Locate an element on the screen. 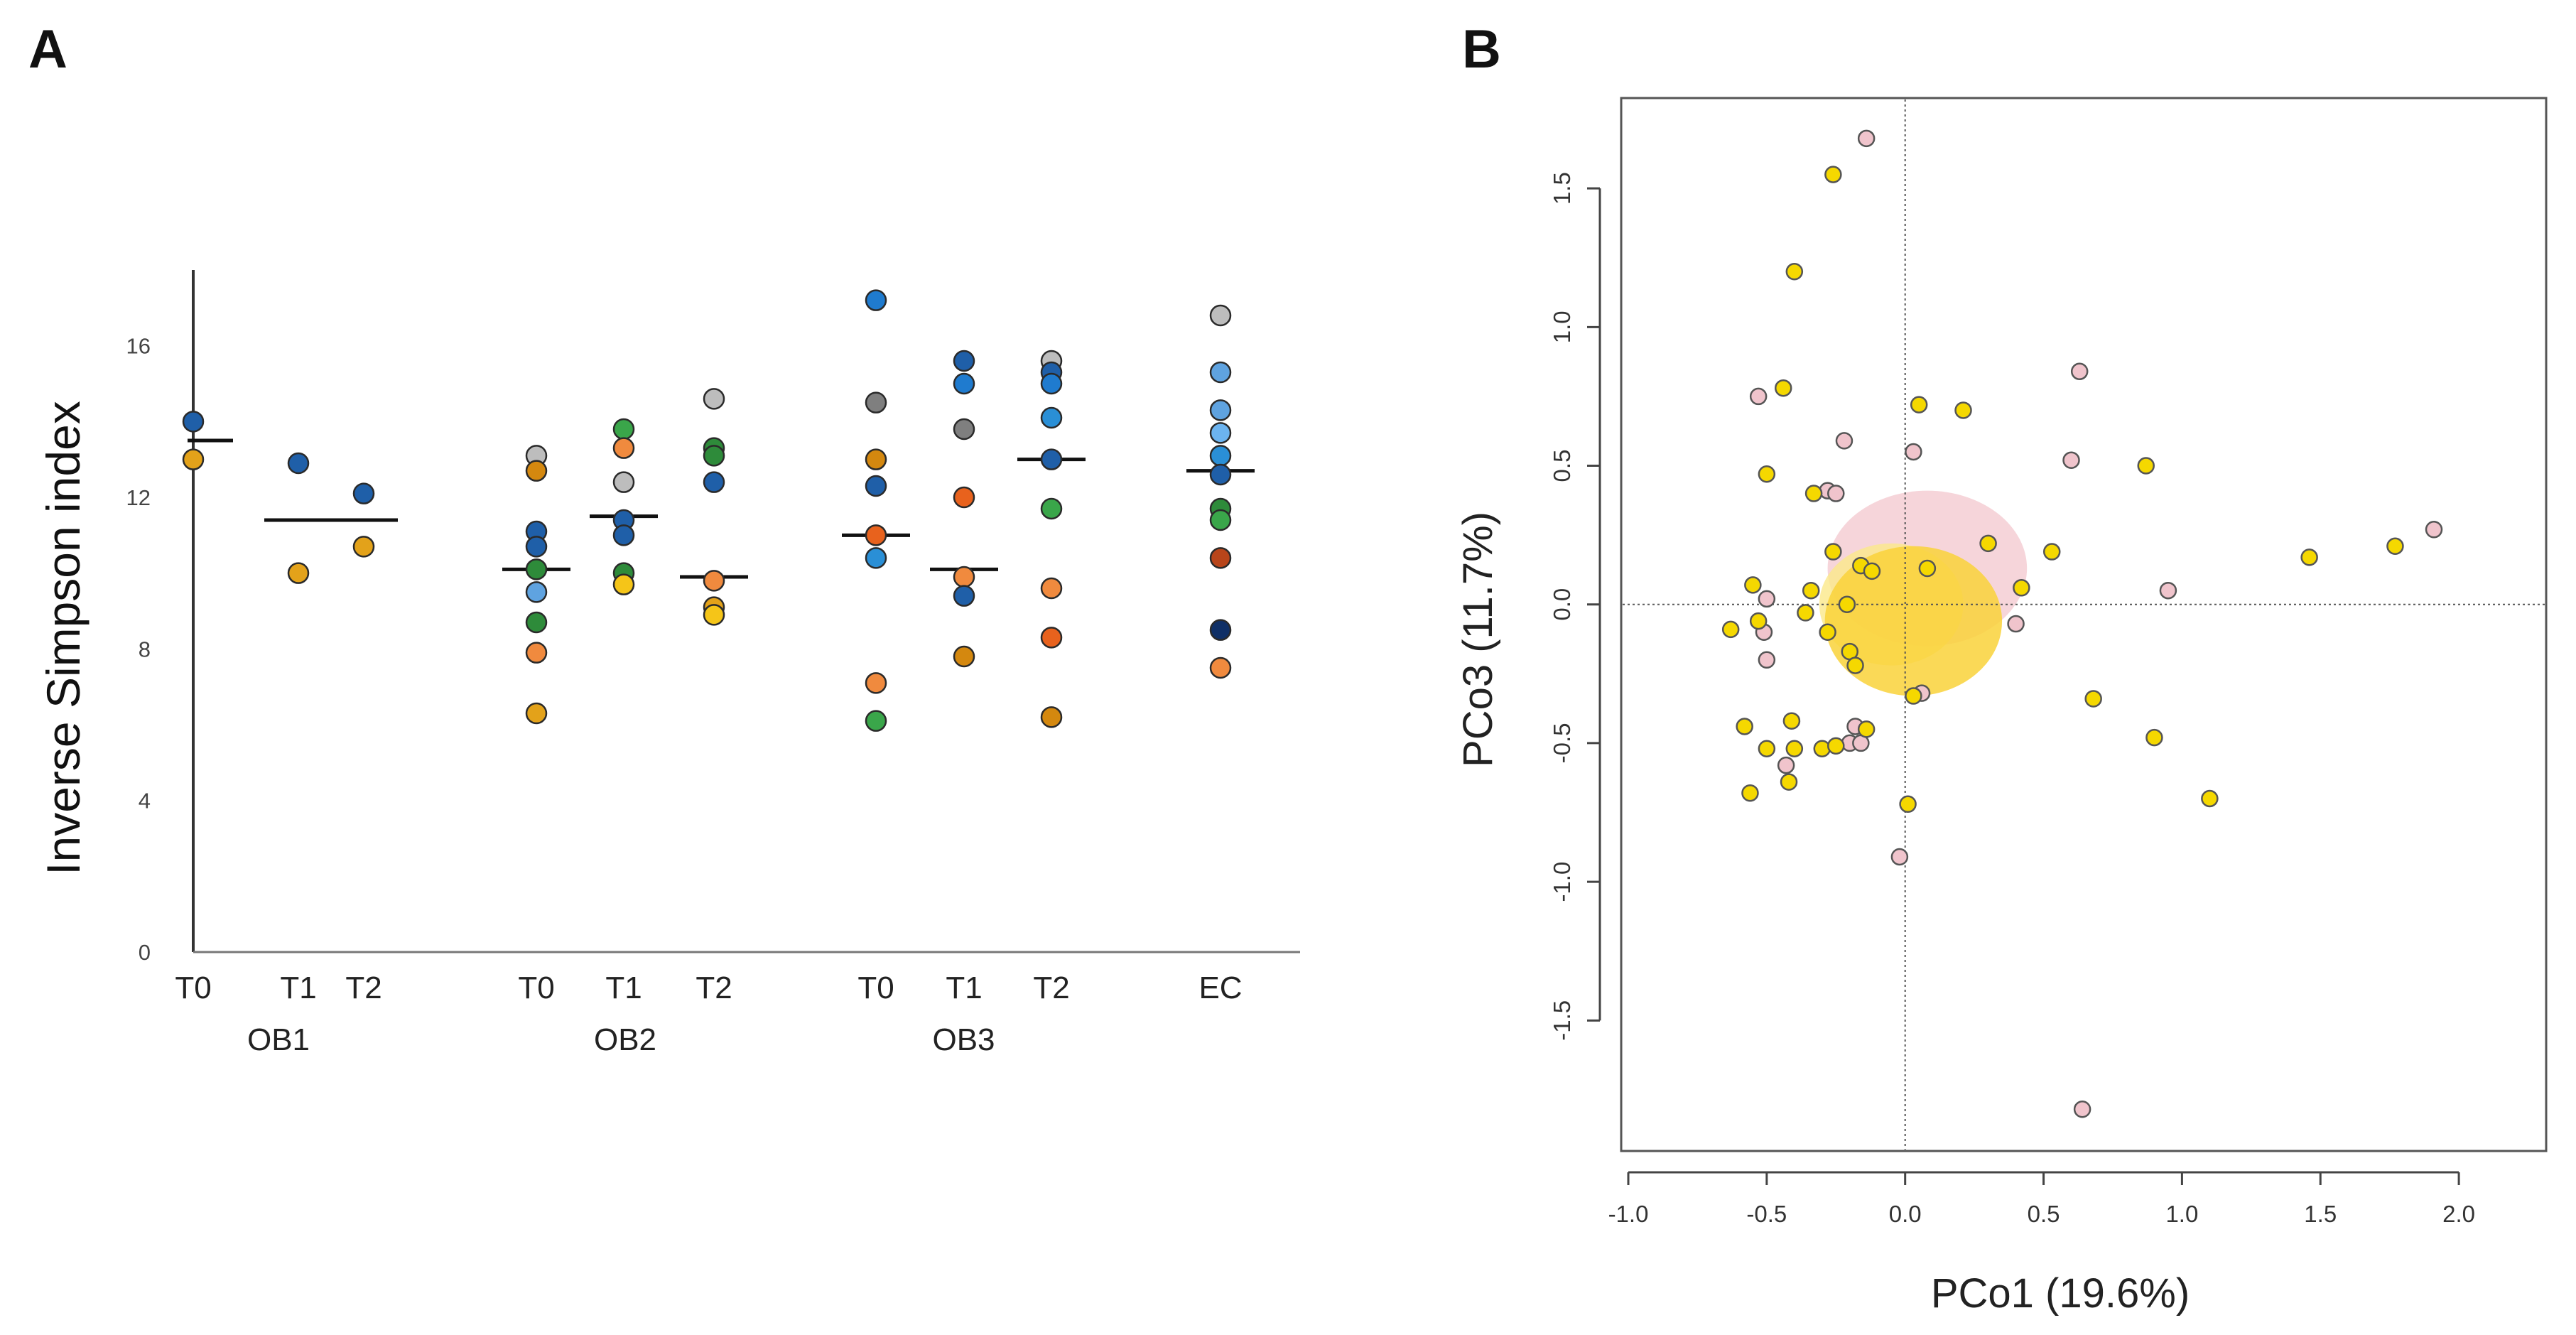 This screenshot has width=2576, height=1335. panel-a-y-tick-label: 4 is located at coordinates (145, 801).